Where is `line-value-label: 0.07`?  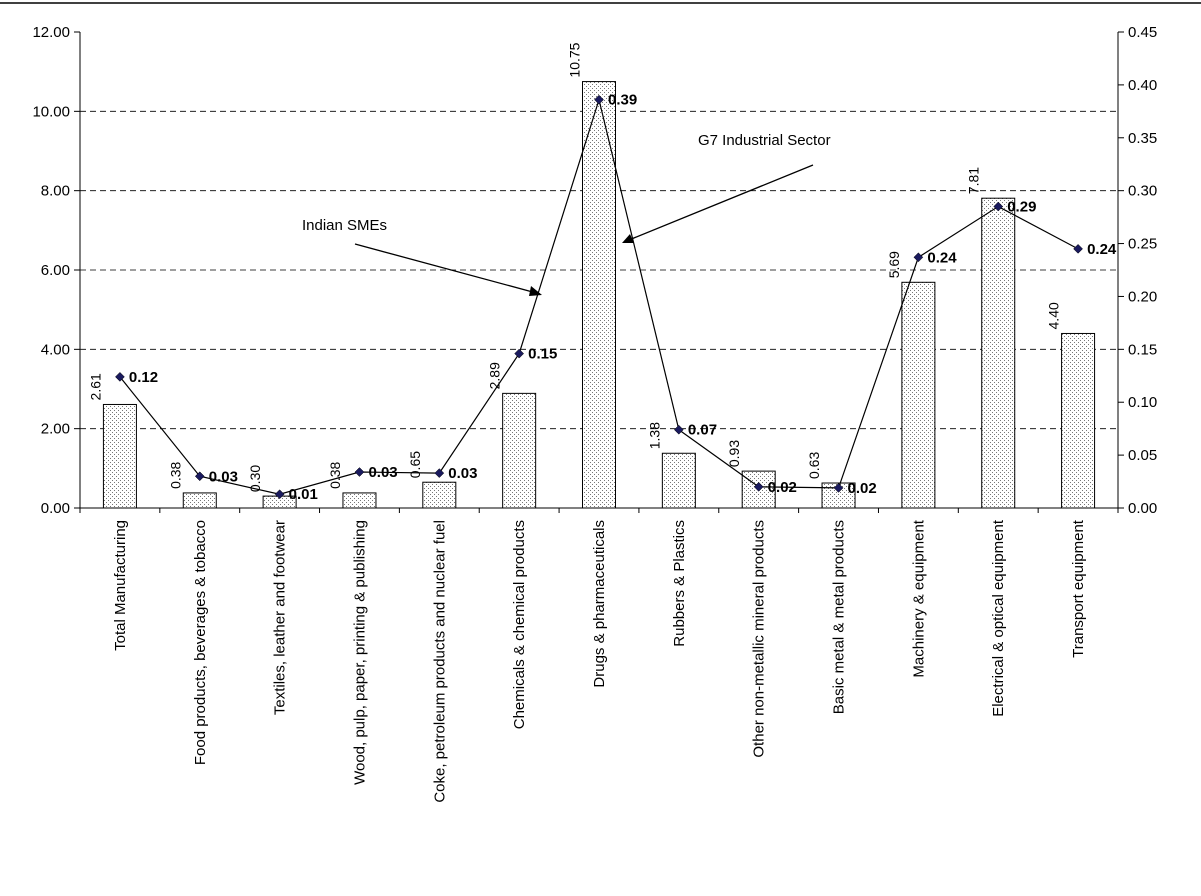
line-value-label: 0.07 is located at coordinates (702, 430).